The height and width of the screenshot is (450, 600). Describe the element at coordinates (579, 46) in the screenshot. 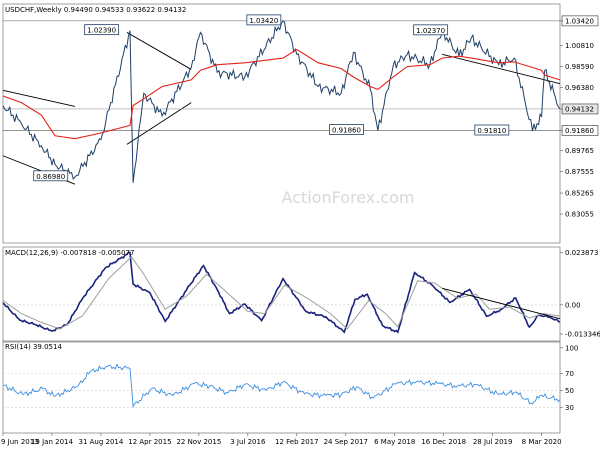

I see `price-tick-label: 1.00810` at that location.